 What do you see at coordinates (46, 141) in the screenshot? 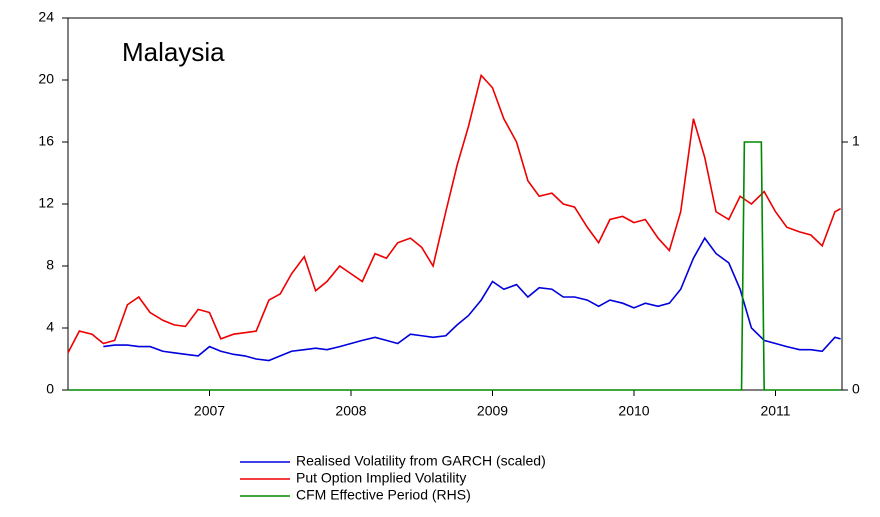
I see `y-tick-label: 16` at bounding box center [46, 141].